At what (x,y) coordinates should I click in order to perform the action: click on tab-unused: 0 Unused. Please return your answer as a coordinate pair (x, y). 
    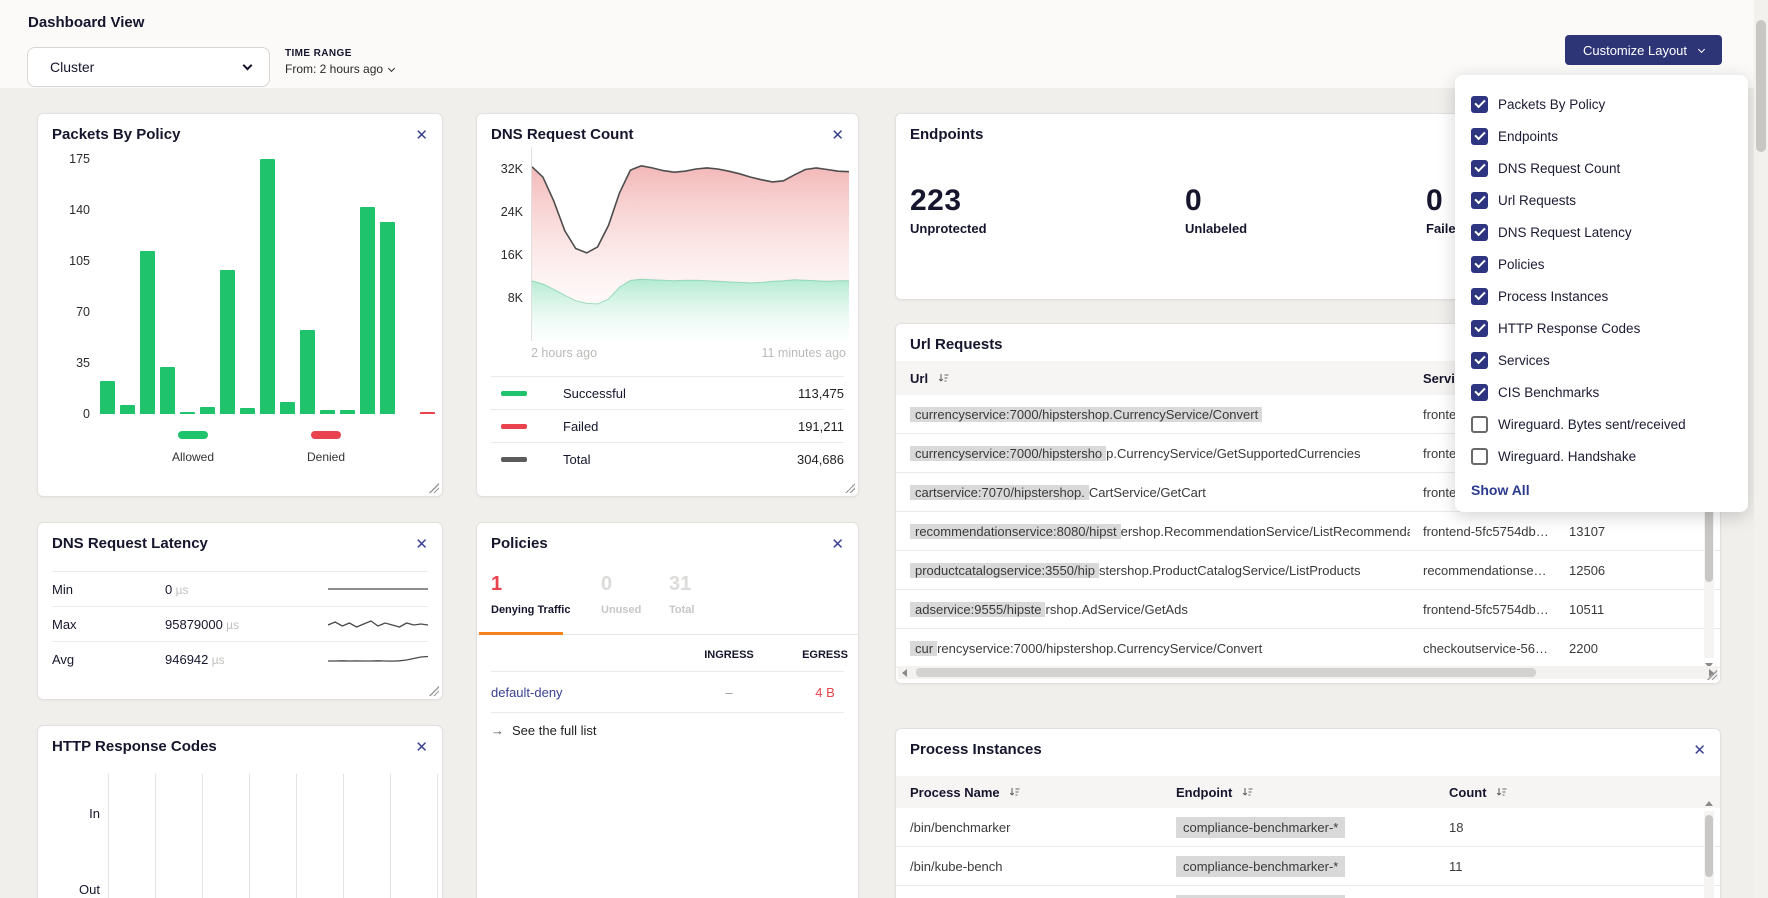
    Looking at the image, I should click on (621, 594).